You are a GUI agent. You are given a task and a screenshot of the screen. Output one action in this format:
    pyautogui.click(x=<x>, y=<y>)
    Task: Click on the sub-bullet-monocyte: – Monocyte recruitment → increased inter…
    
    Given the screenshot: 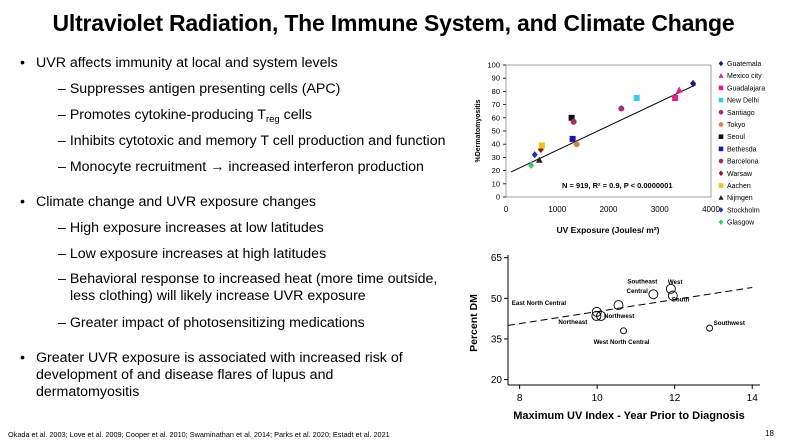 What is the action you would take?
    pyautogui.click(x=241, y=167)
    